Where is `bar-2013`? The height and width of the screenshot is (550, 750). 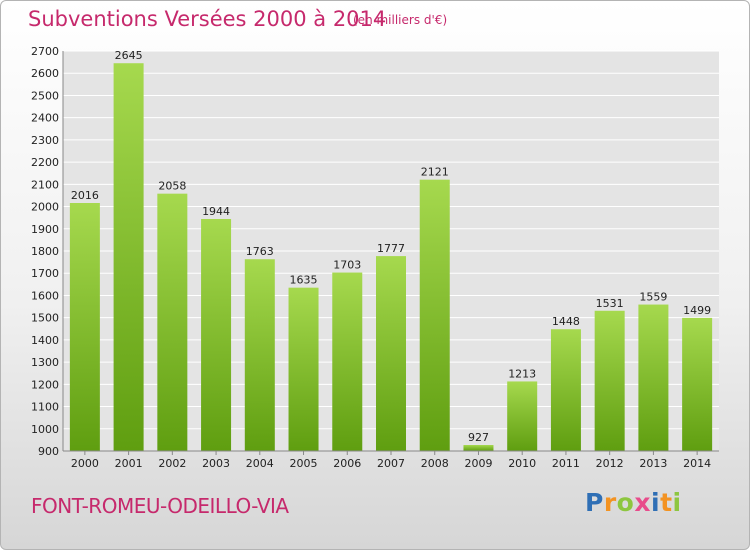 bar-2013 is located at coordinates (653, 377).